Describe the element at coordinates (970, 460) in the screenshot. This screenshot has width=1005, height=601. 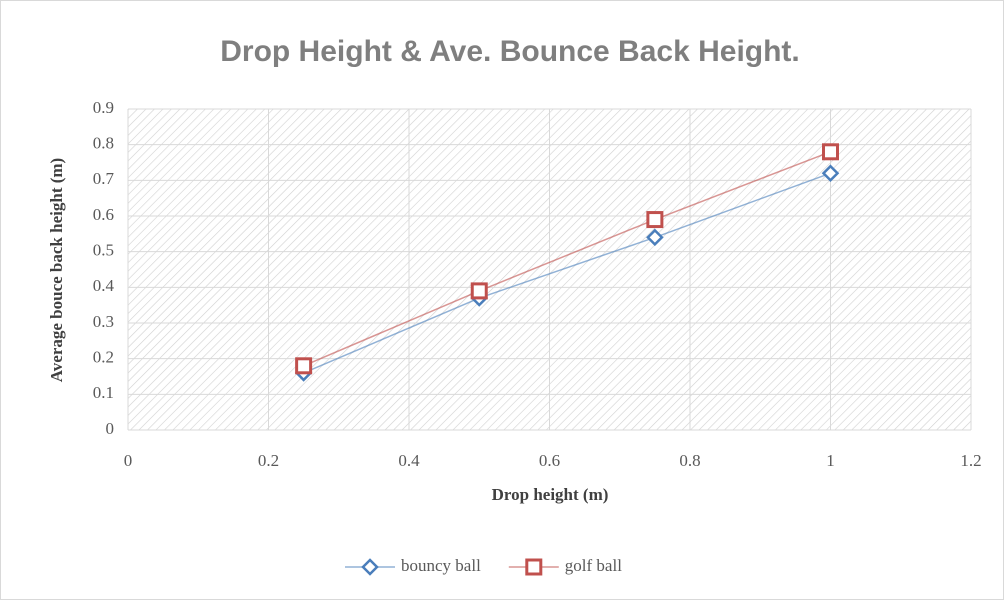
I see `x-tick-label: 1.2` at that location.